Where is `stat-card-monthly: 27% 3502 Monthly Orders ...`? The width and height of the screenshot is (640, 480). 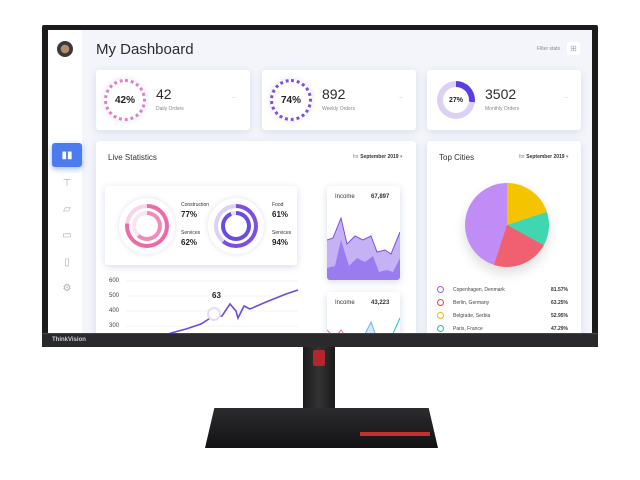
stat-card-monthly: 27% 3502 Monthly Orders ... is located at coordinates (504, 100).